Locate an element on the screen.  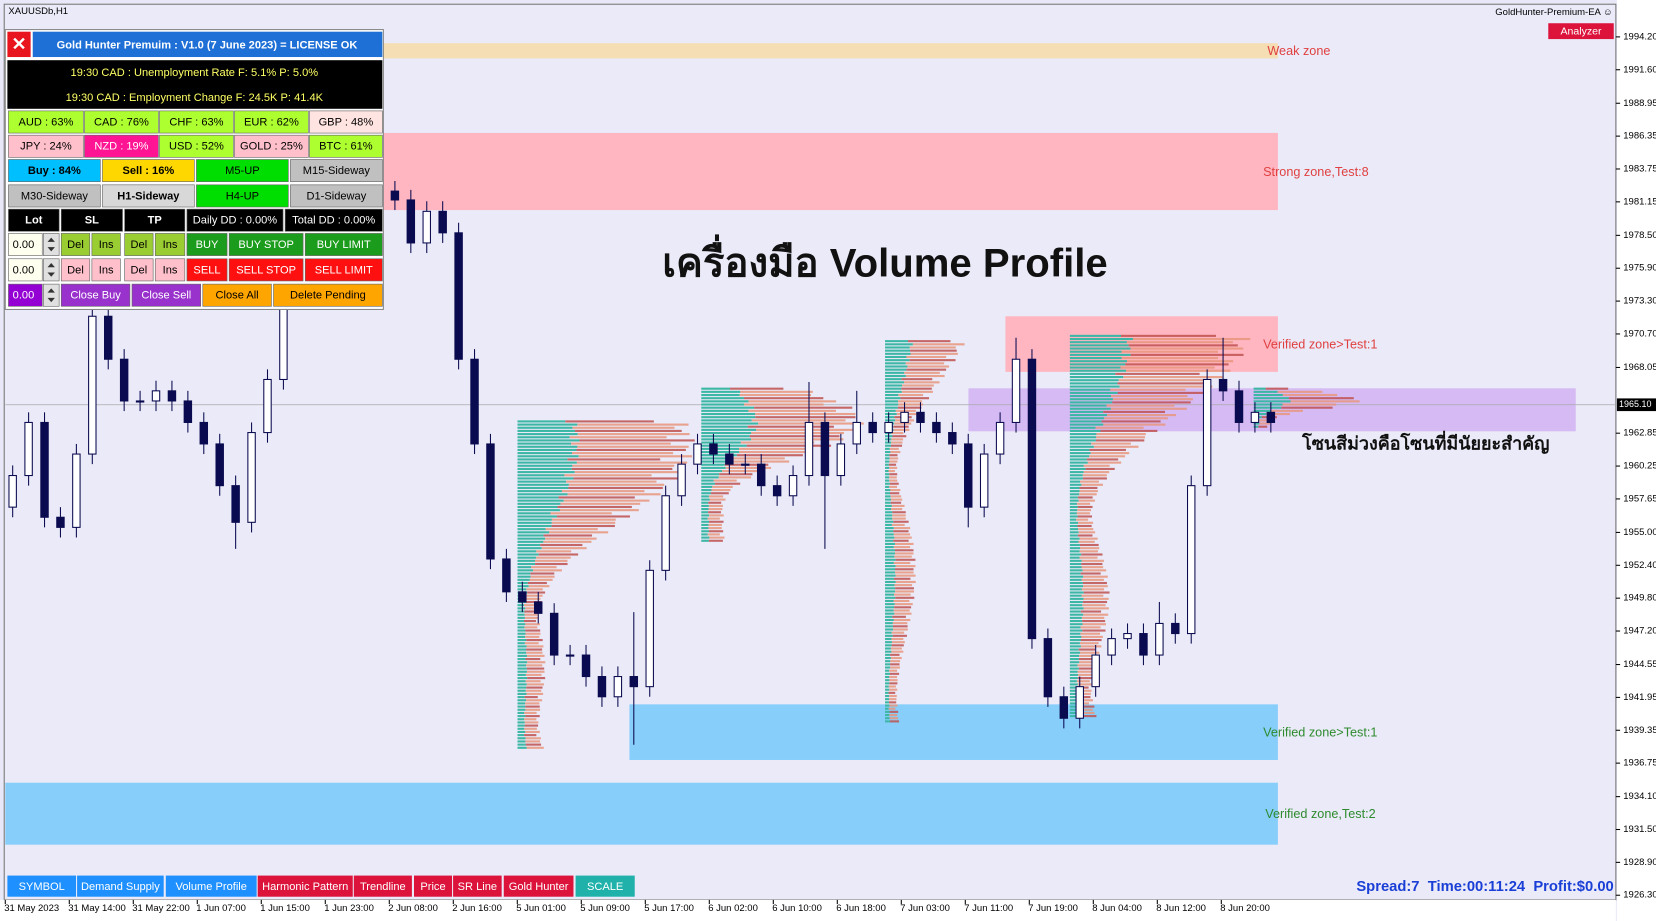
panel-cell-label: Close All is located at coordinates (237, 296).